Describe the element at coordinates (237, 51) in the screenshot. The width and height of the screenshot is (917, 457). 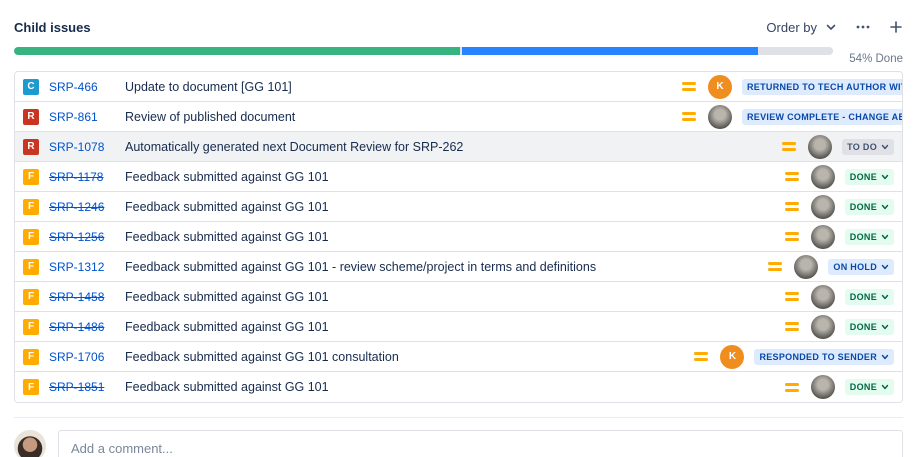
I see `progress-segment-done` at that location.